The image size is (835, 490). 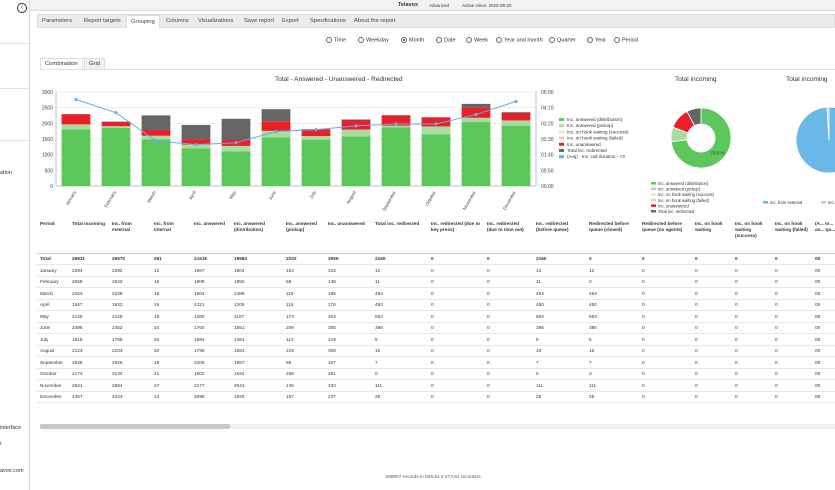 What do you see at coordinates (304, 316) in the screenshot?
I see `table-cell: 173` at bounding box center [304, 316].